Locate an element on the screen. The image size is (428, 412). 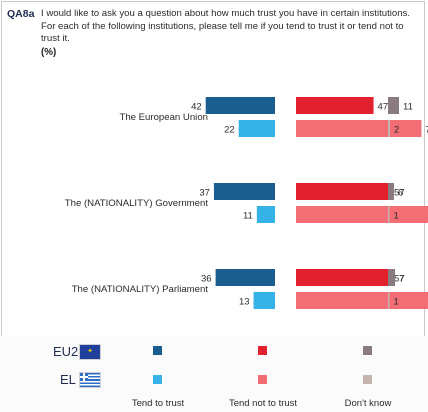
value-label-eu28-trust: 42 is located at coordinates (196, 107).